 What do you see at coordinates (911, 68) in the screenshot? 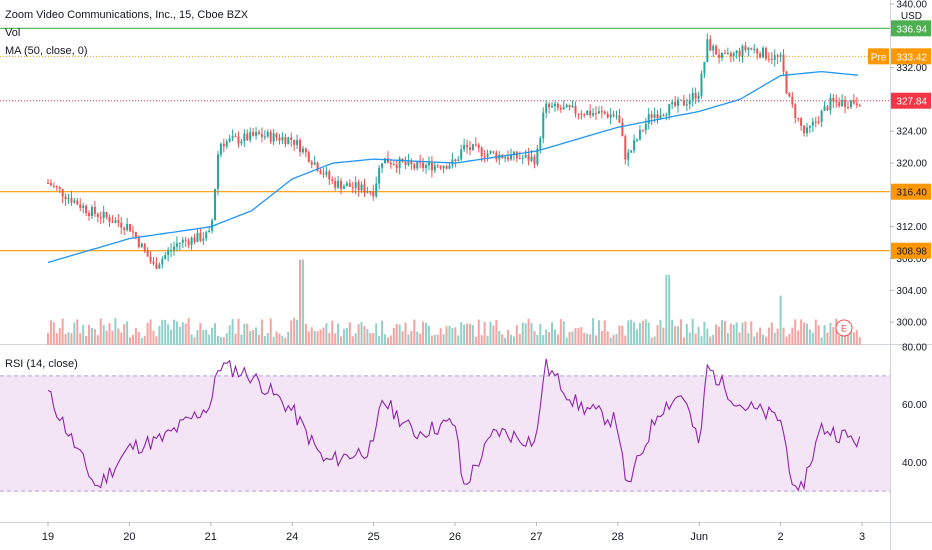
I see `price-tick-label: 332.00` at bounding box center [911, 68].